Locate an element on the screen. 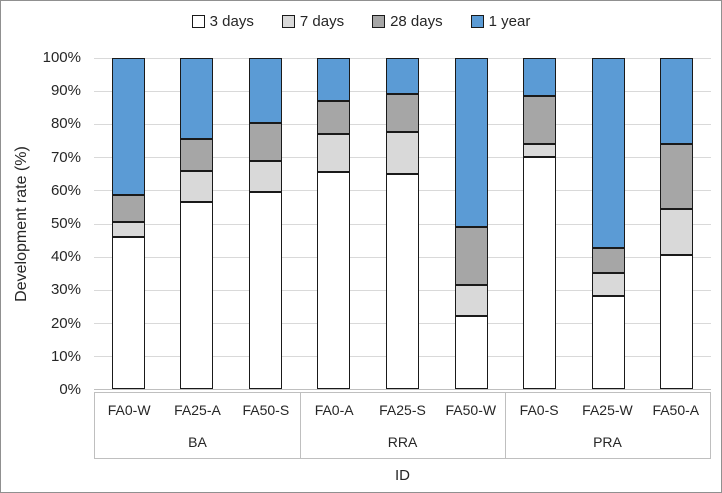  stacked-bar-fa0-w is located at coordinates (128, 223).